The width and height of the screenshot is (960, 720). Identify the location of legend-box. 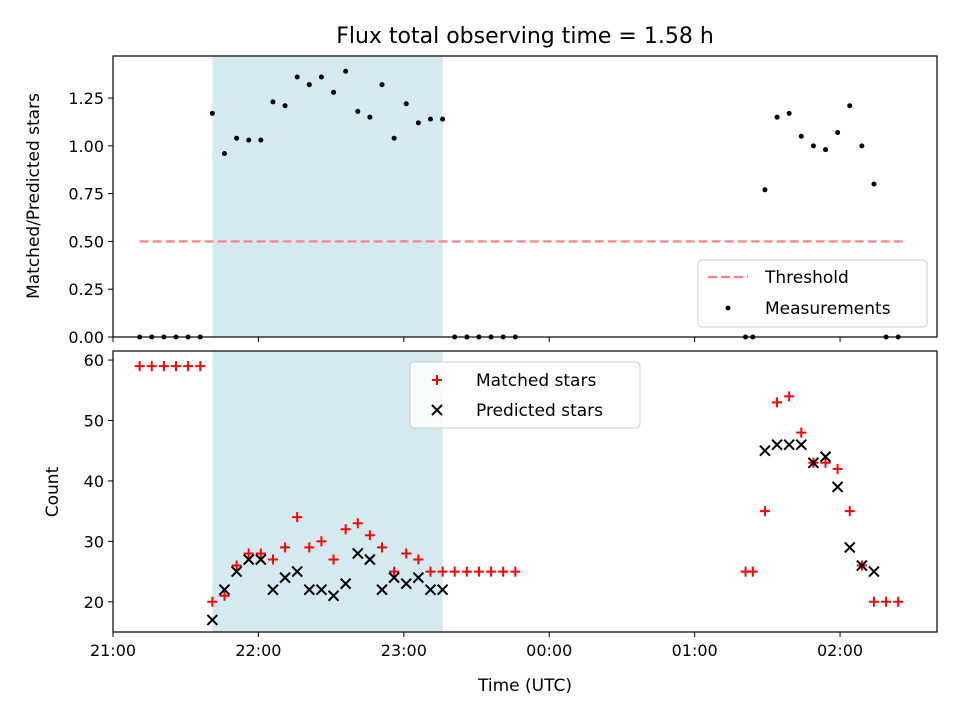
(525, 395).